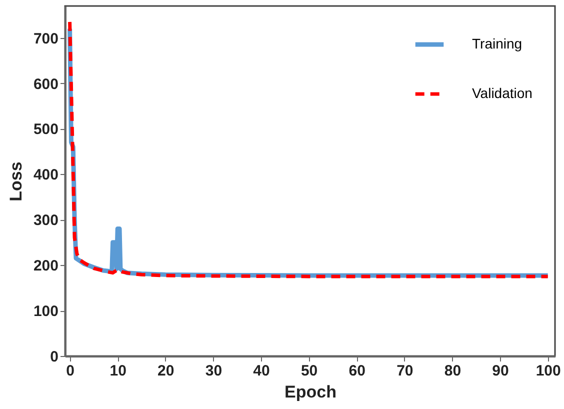 This screenshot has width=564, height=409. I want to click on x-tick-label: 50, so click(309, 371).